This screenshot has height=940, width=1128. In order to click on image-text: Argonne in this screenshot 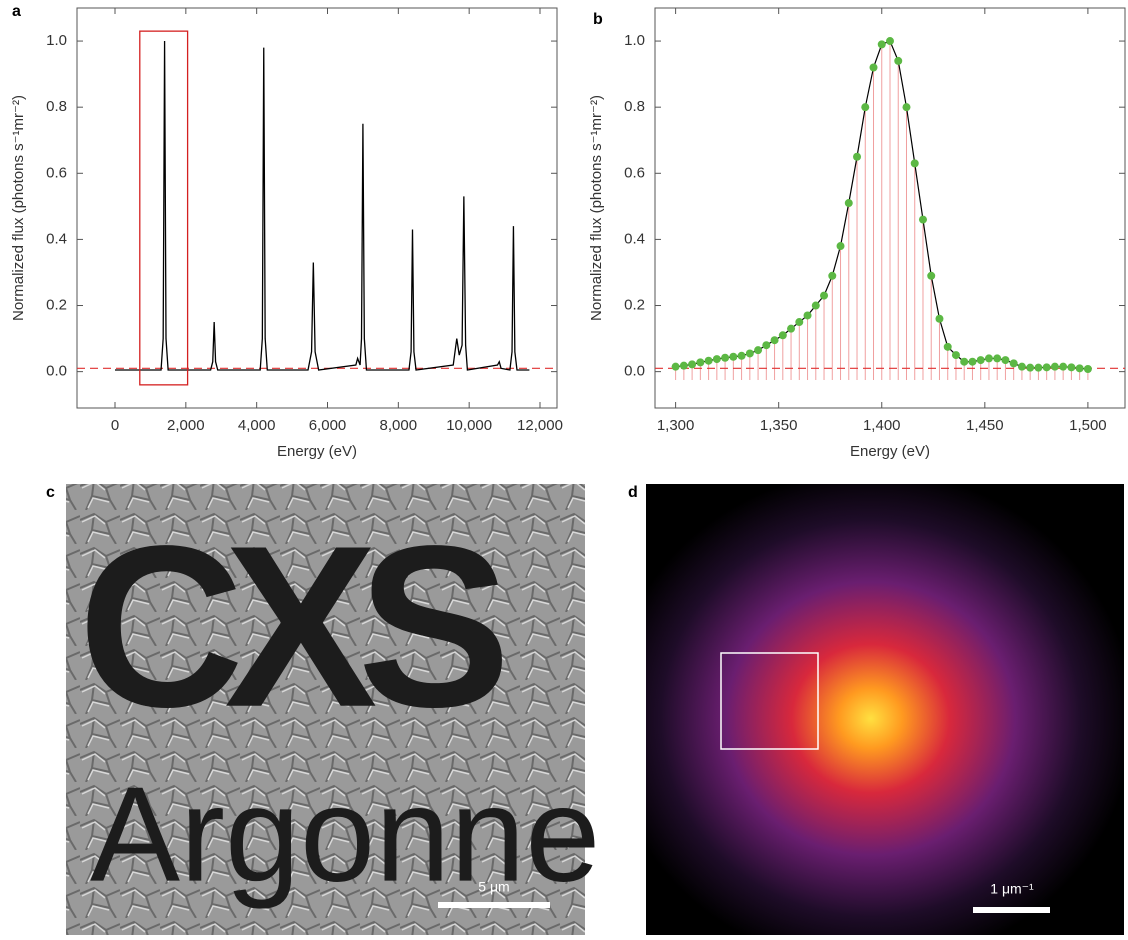, I will do `click(345, 834)`.